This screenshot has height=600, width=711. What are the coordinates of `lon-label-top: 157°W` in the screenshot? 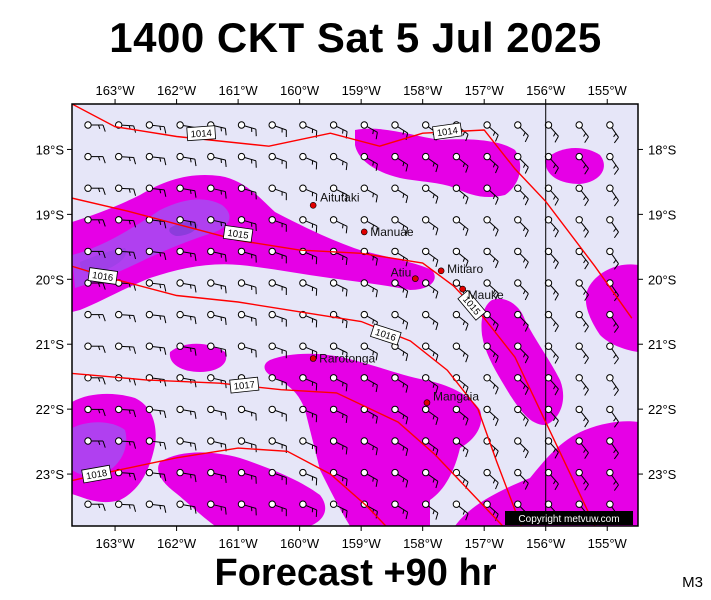 It's located at (485, 90).